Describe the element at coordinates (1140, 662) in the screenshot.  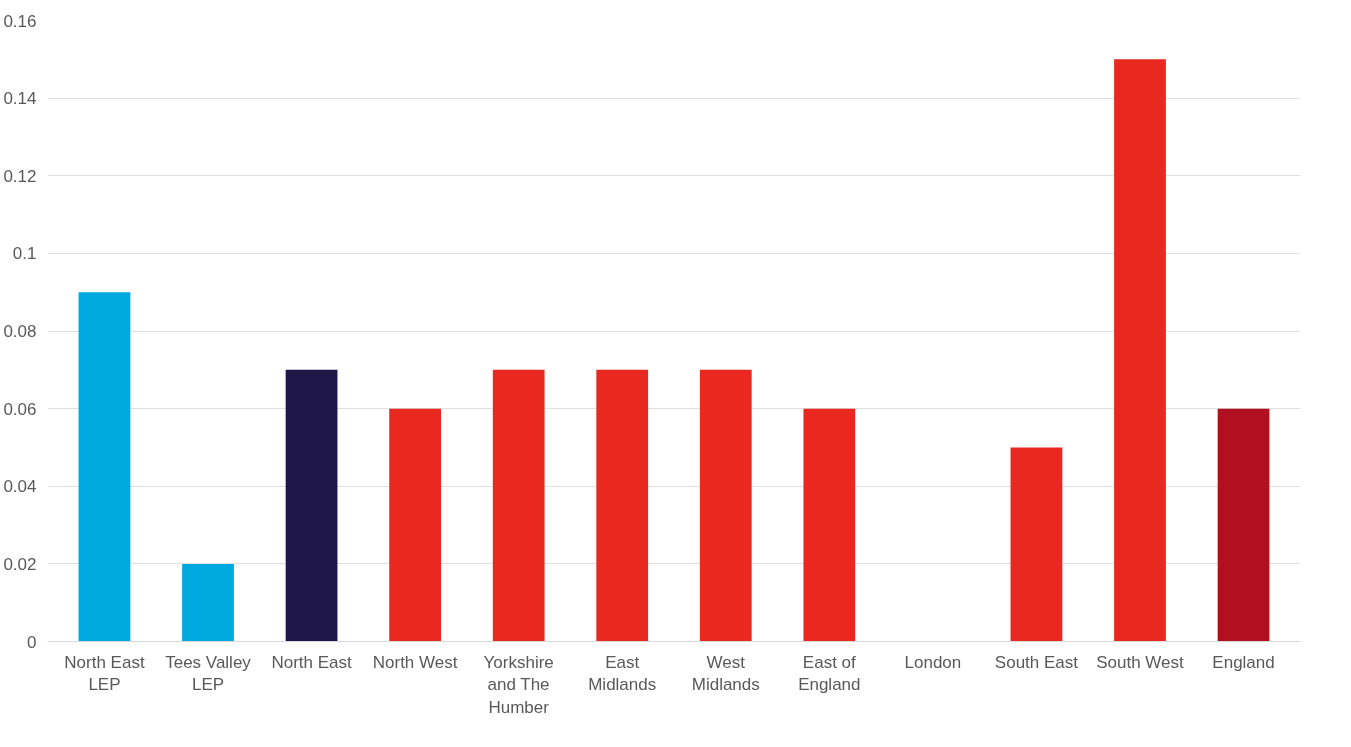
I see `x-tick-label: South West` at that location.